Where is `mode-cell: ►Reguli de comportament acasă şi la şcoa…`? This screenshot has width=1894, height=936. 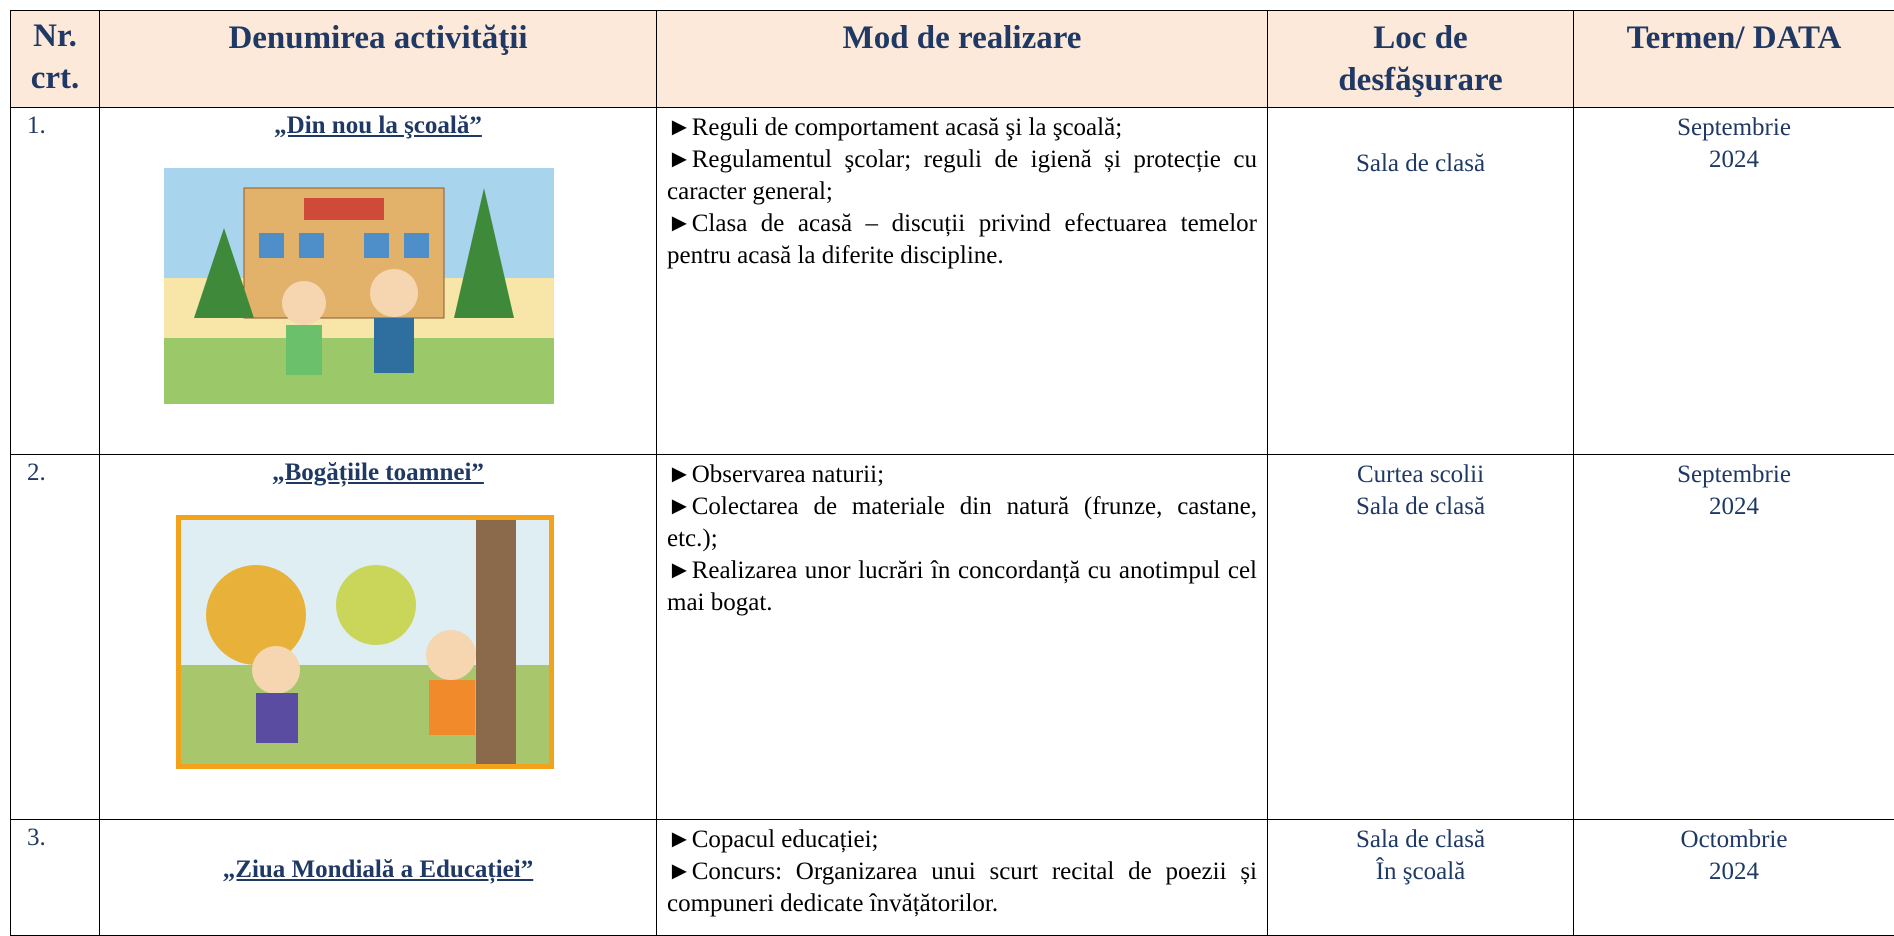
mode-cell: ►Reguli de comportament acasă şi la şcoa… is located at coordinates (962, 281).